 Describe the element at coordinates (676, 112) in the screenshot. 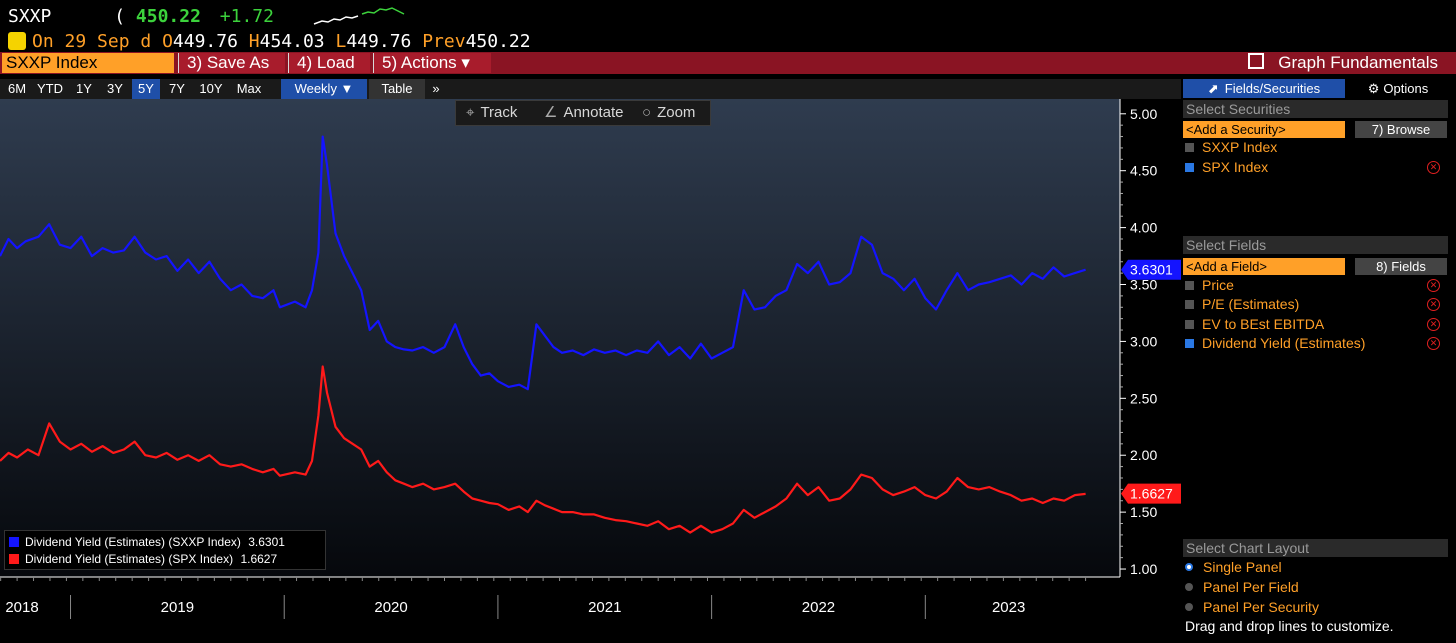

I see `zoom-label: Zoom` at that location.